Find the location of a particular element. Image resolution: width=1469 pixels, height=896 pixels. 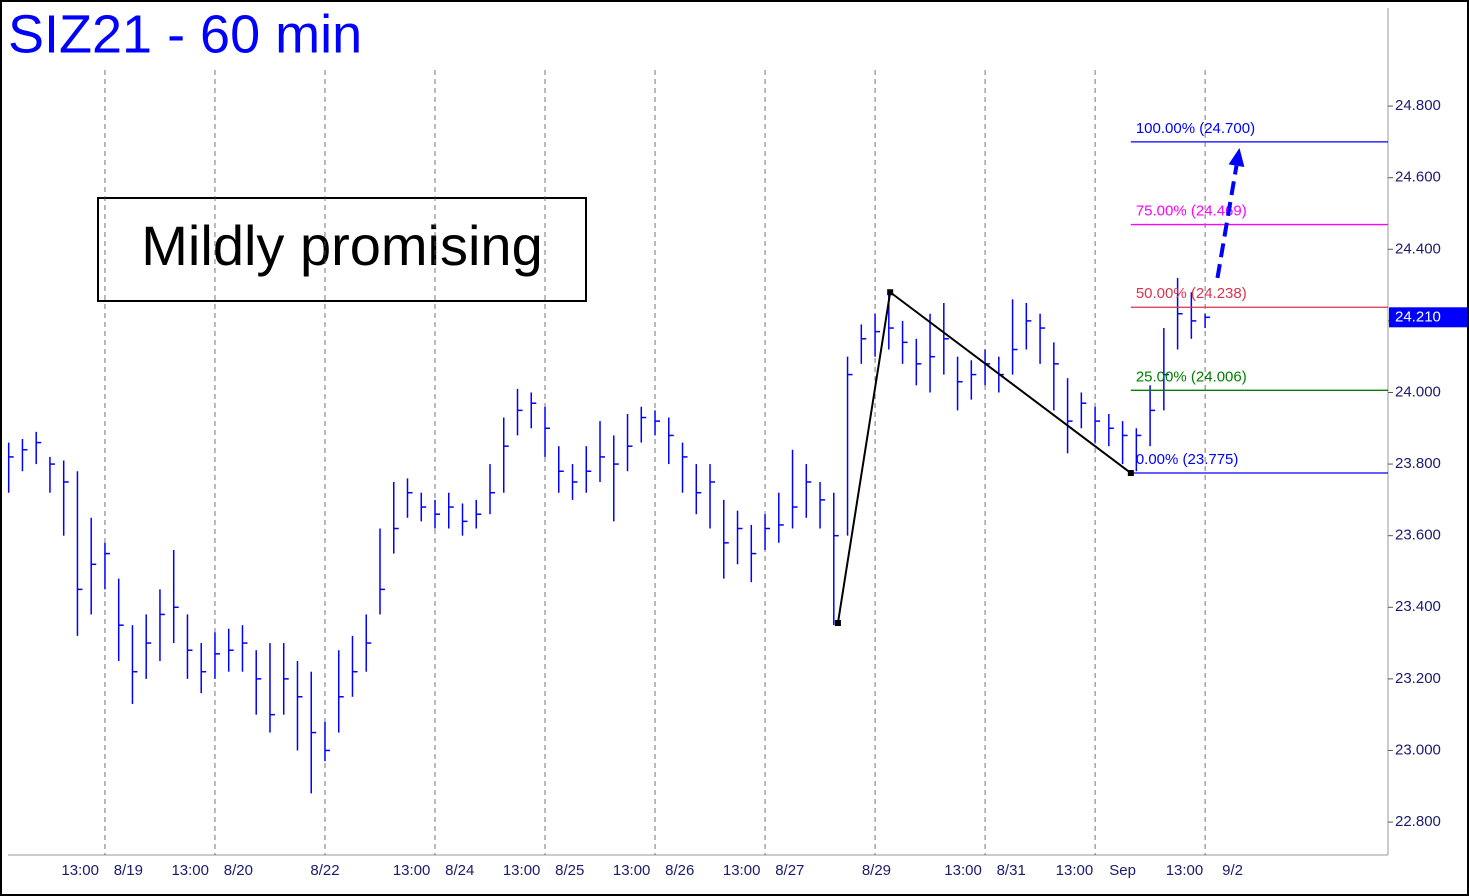

fib-label: 50.00% (24.238) is located at coordinates (1191, 293).